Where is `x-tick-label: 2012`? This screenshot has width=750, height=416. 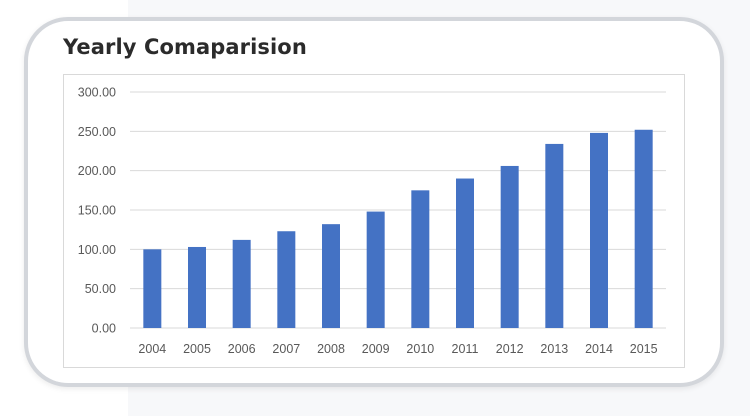 x-tick-label: 2012 is located at coordinates (510, 349).